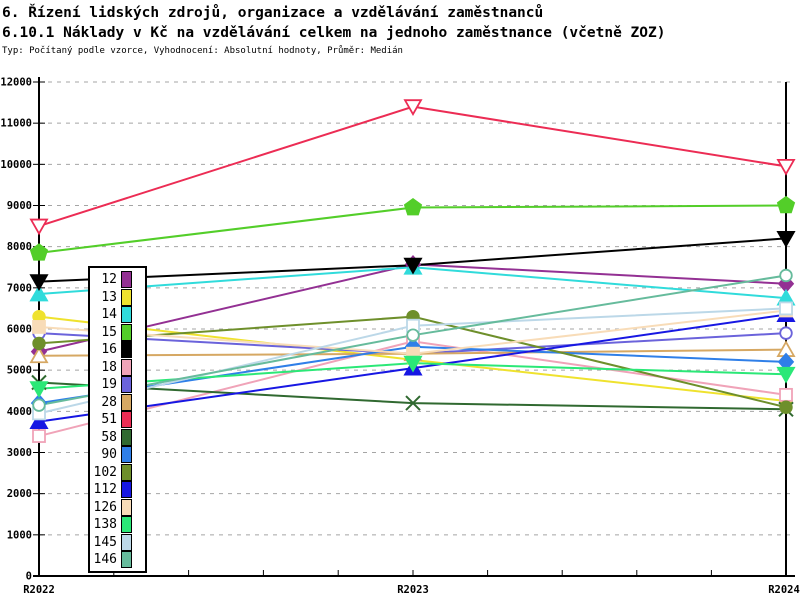 The width and height of the screenshot is (800, 600). Describe the element at coordinates (117, 542) in the screenshot. I see `legend-item-145: 145` at that location.